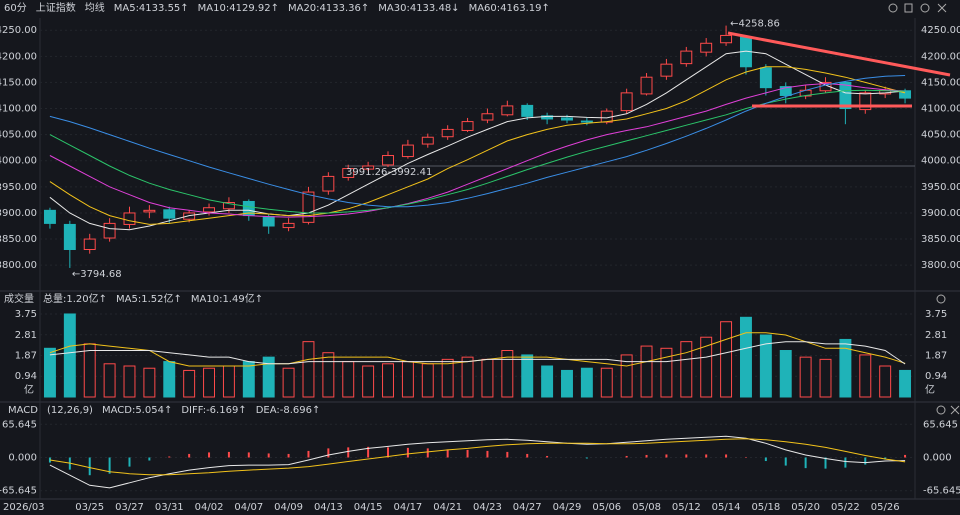  Describe the element at coordinates (23, 410) in the screenshot. I see `panel-title: MACD` at that location.